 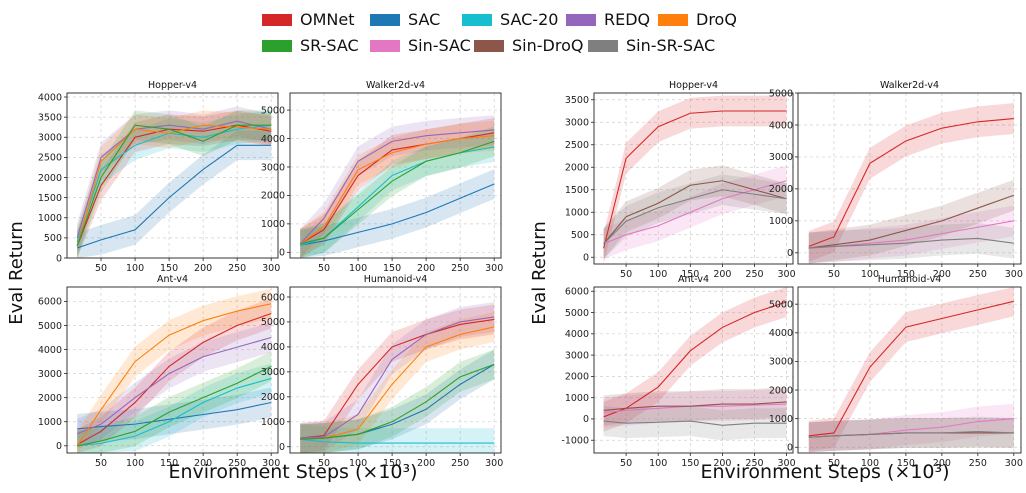 What do you see at coordinates (670, 45) in the screenshot?
I see `legend-label: Sin-SR-SAC` at bounding box center [670, 45].